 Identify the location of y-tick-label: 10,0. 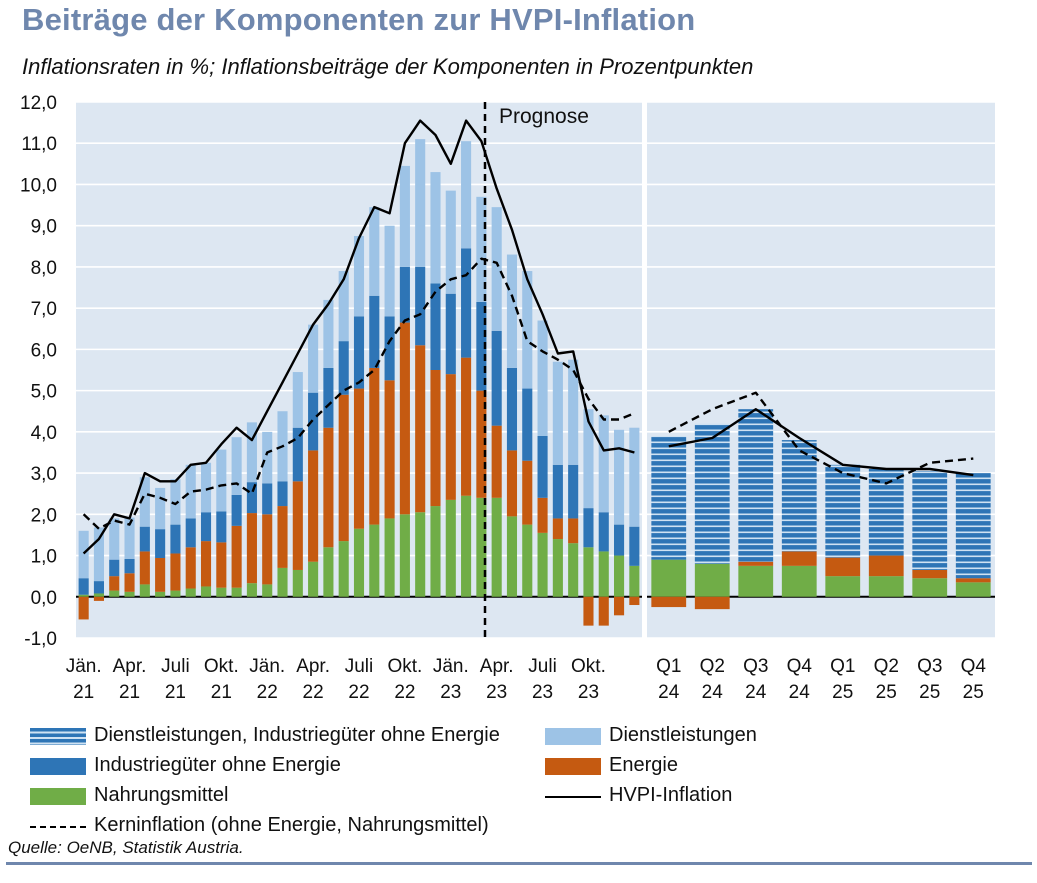
(38, 185).